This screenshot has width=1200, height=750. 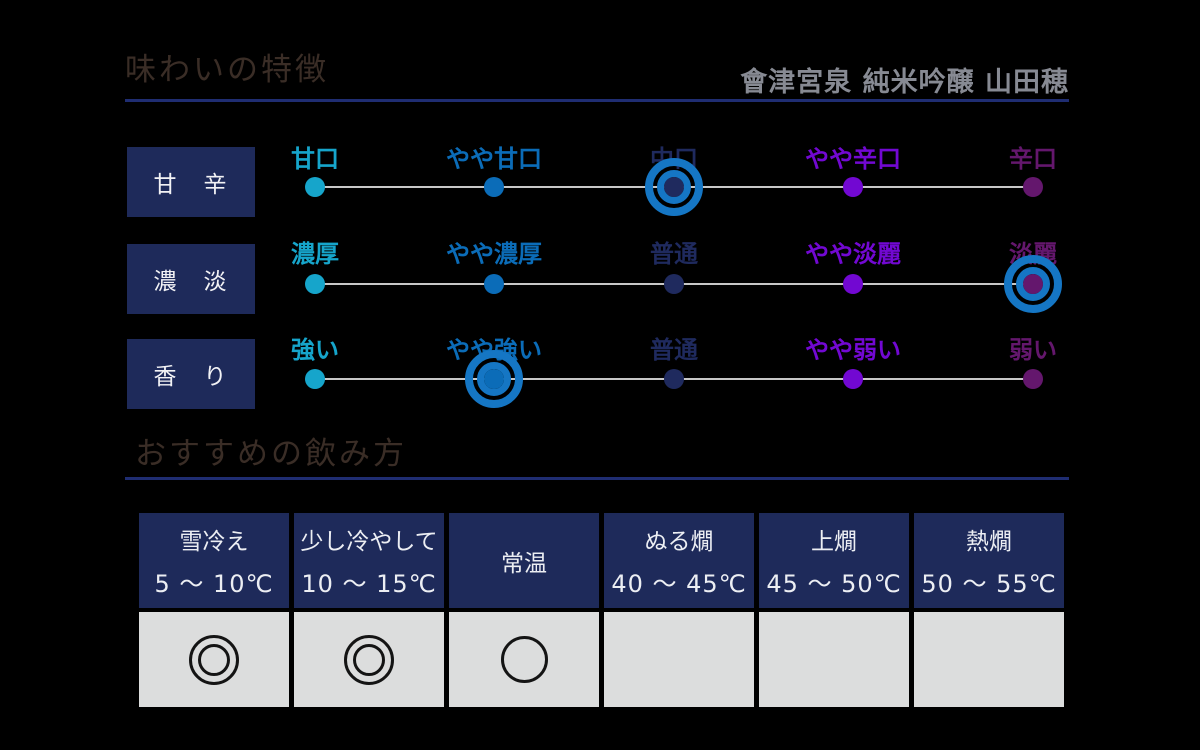 What do you see at coordinates (904, 82) in the screenshot?
I see `product-name: 會津宮泉 純米吟醸 山田穂` at bounding box center [904, 82].